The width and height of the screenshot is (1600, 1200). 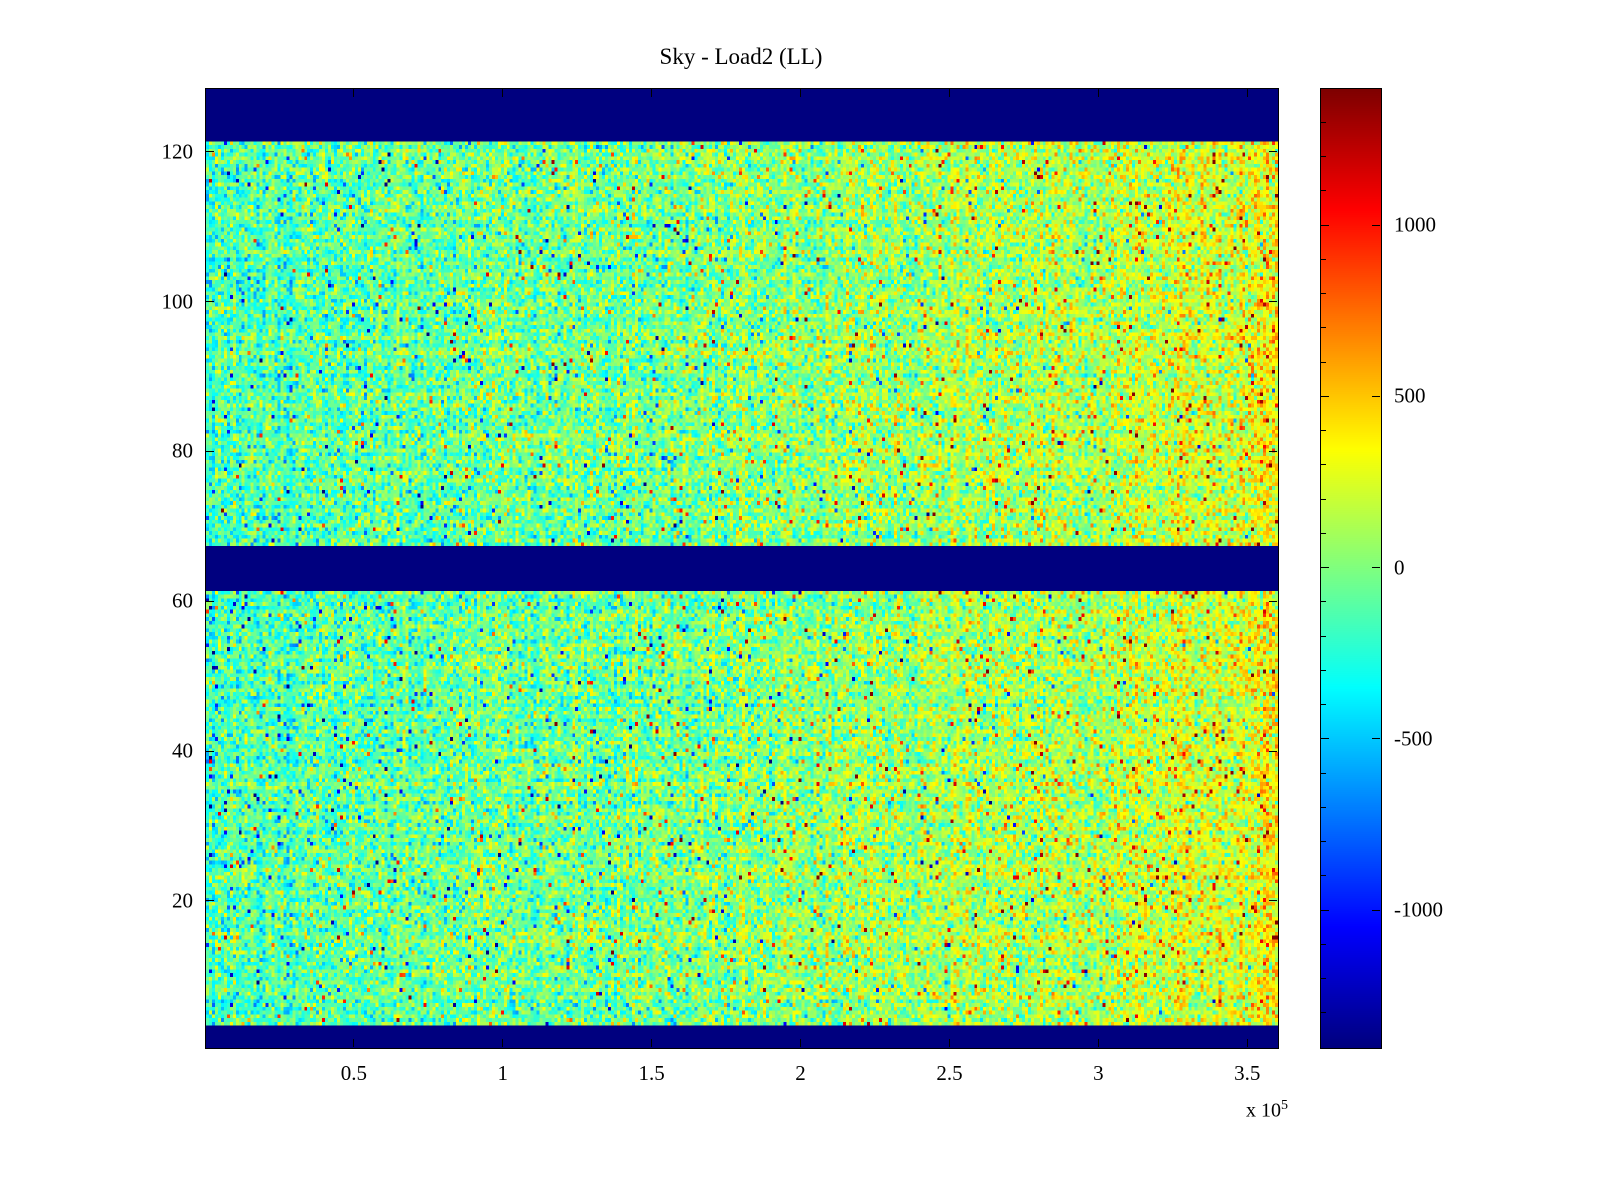 I want to click on y-axis-tick-label: 100, so click(x=177, y=301).